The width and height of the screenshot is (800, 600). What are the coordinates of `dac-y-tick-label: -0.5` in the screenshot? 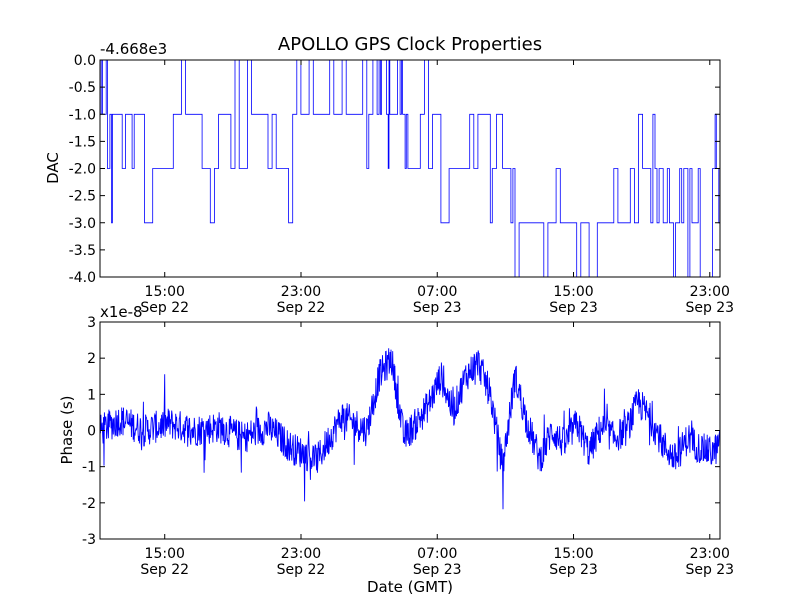 It's located at (82, 88).